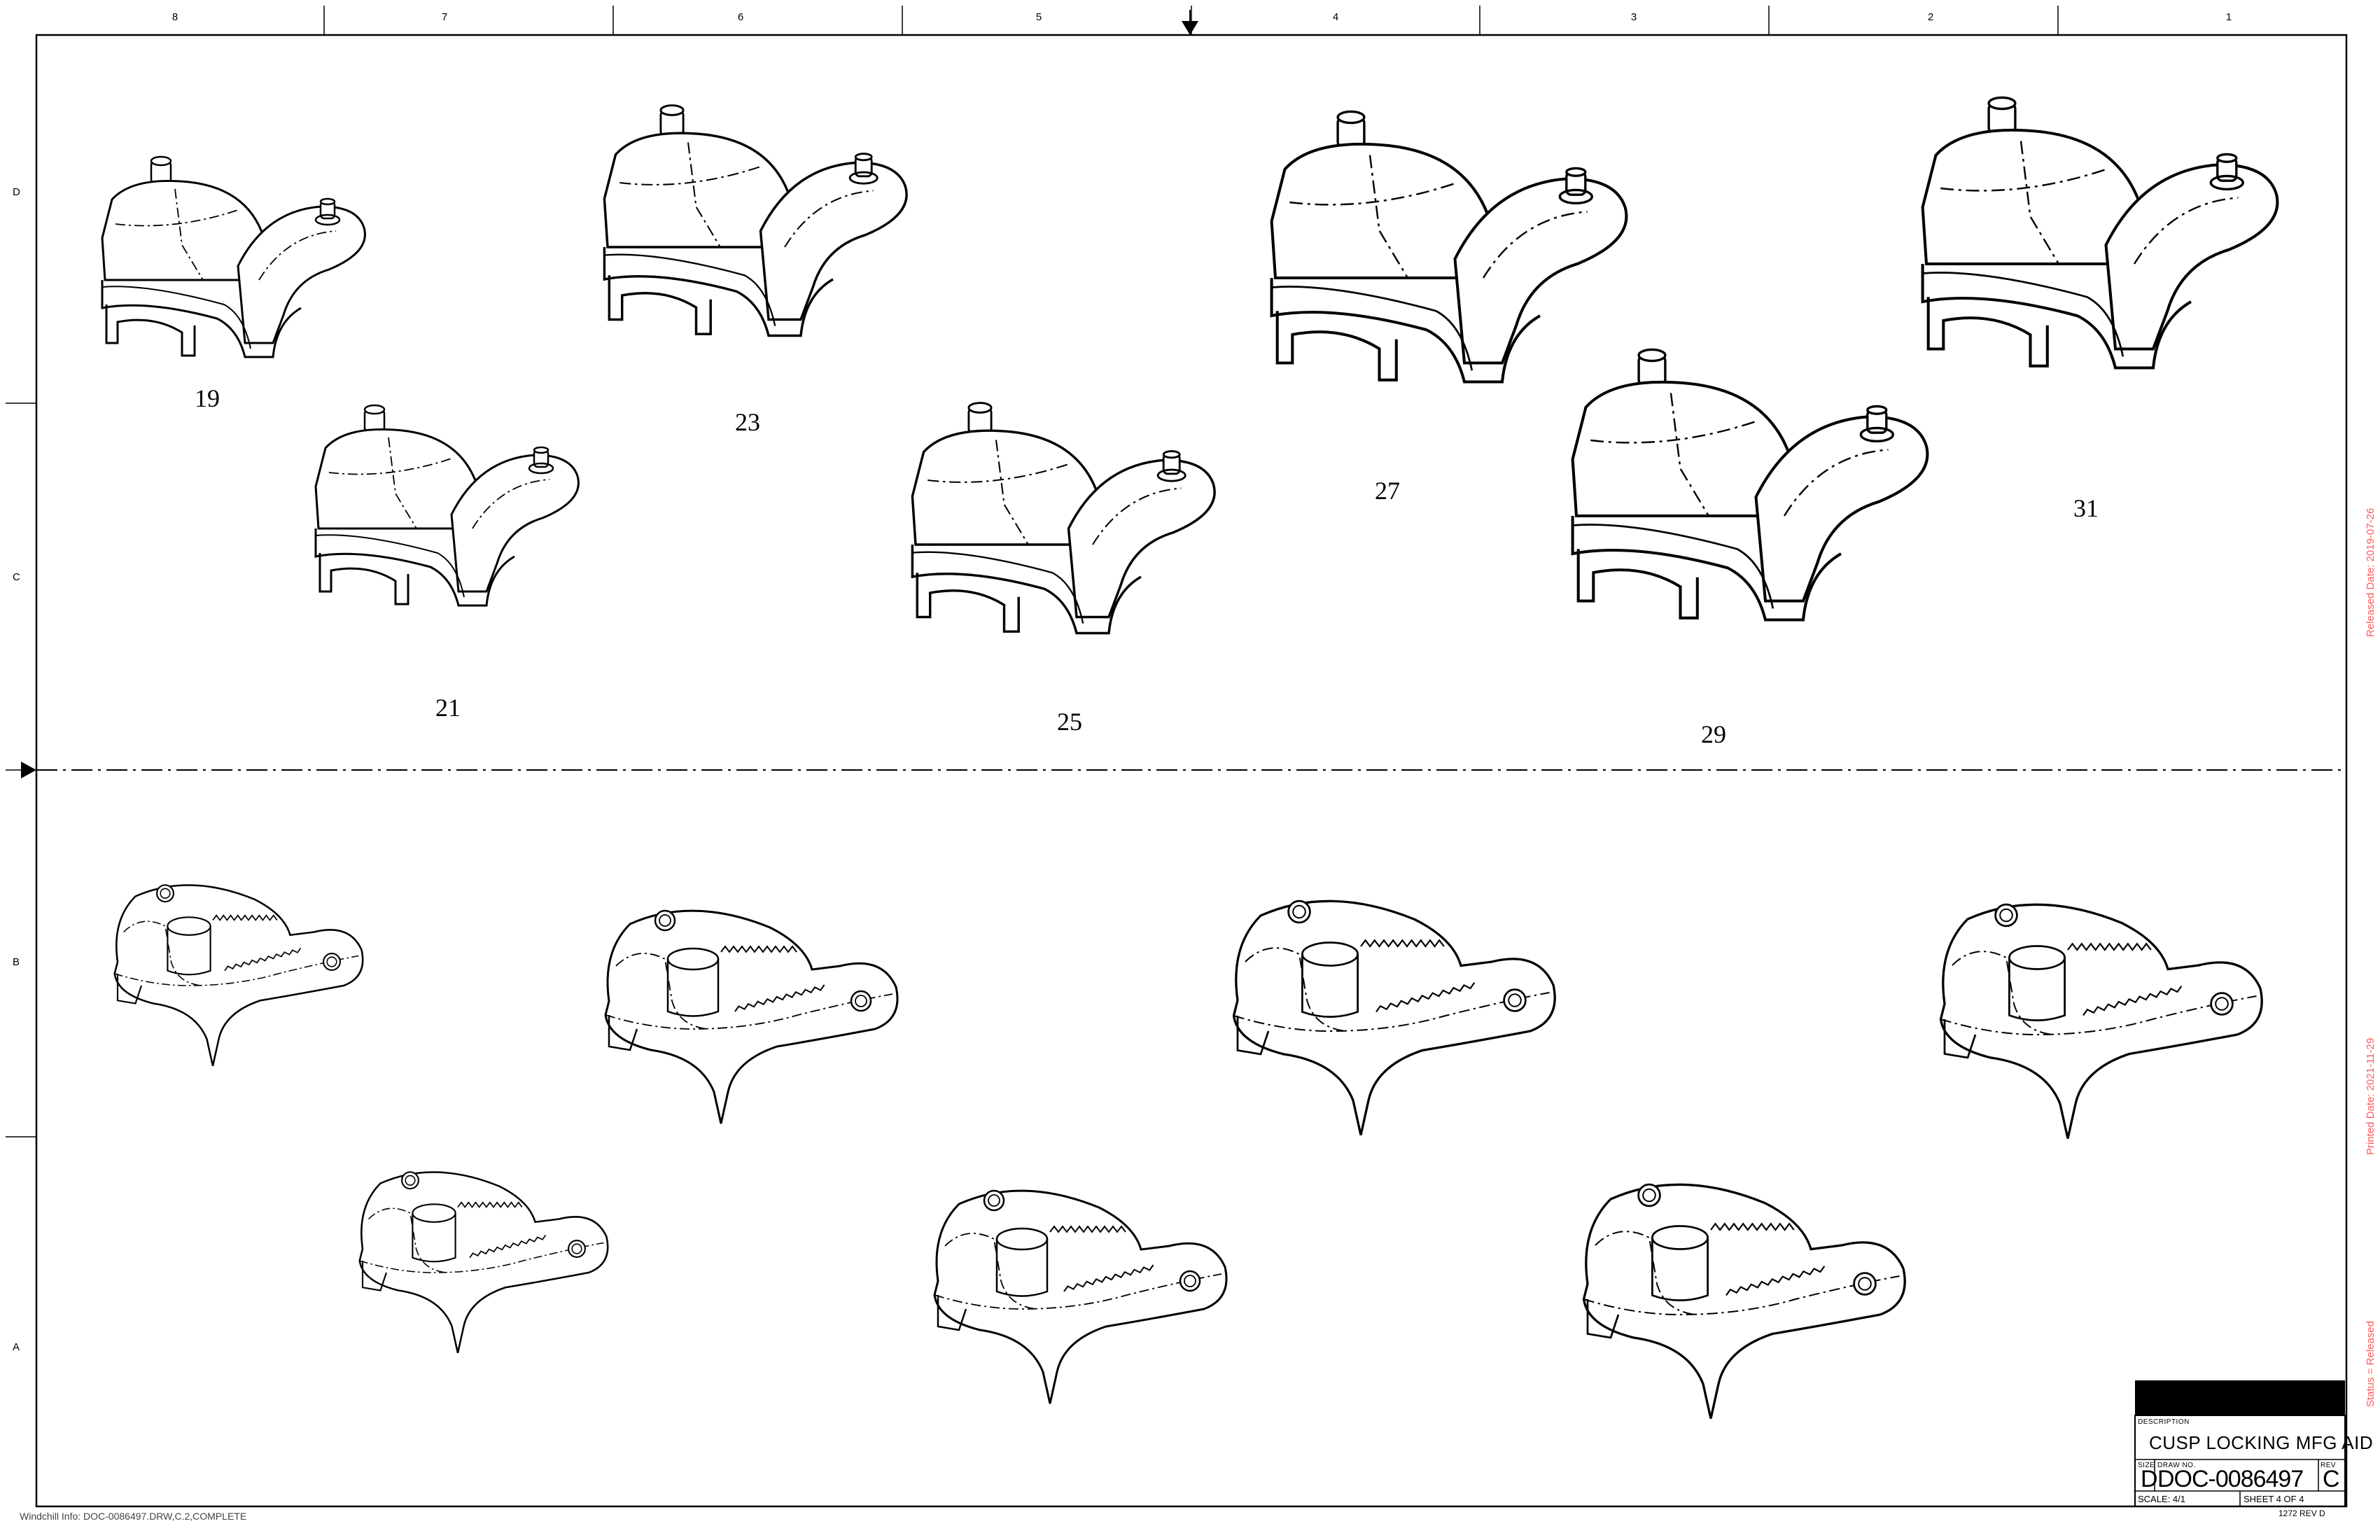 This screenshot has height=1540, width=2380. I want to click on part-23-side-view, so click(755, 220).